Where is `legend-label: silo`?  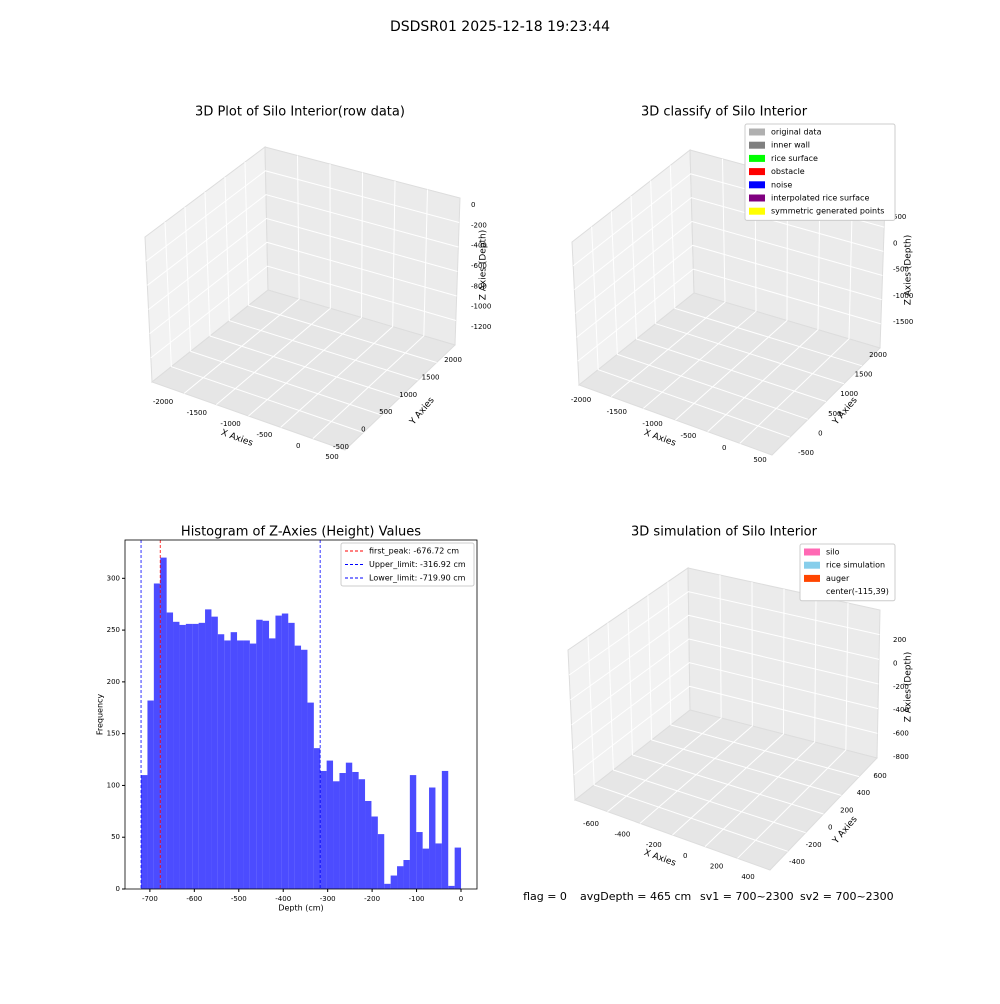
legend-label: silo is located at coordinates (833, 552).